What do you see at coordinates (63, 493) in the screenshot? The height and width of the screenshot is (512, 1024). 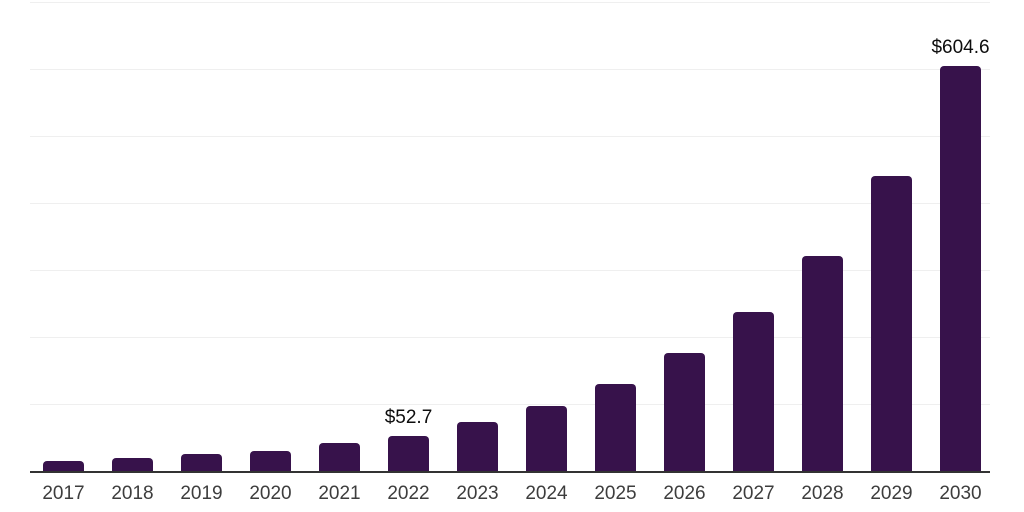 I see `x-tick-2017: 2017` at bounding box center [63, 493].